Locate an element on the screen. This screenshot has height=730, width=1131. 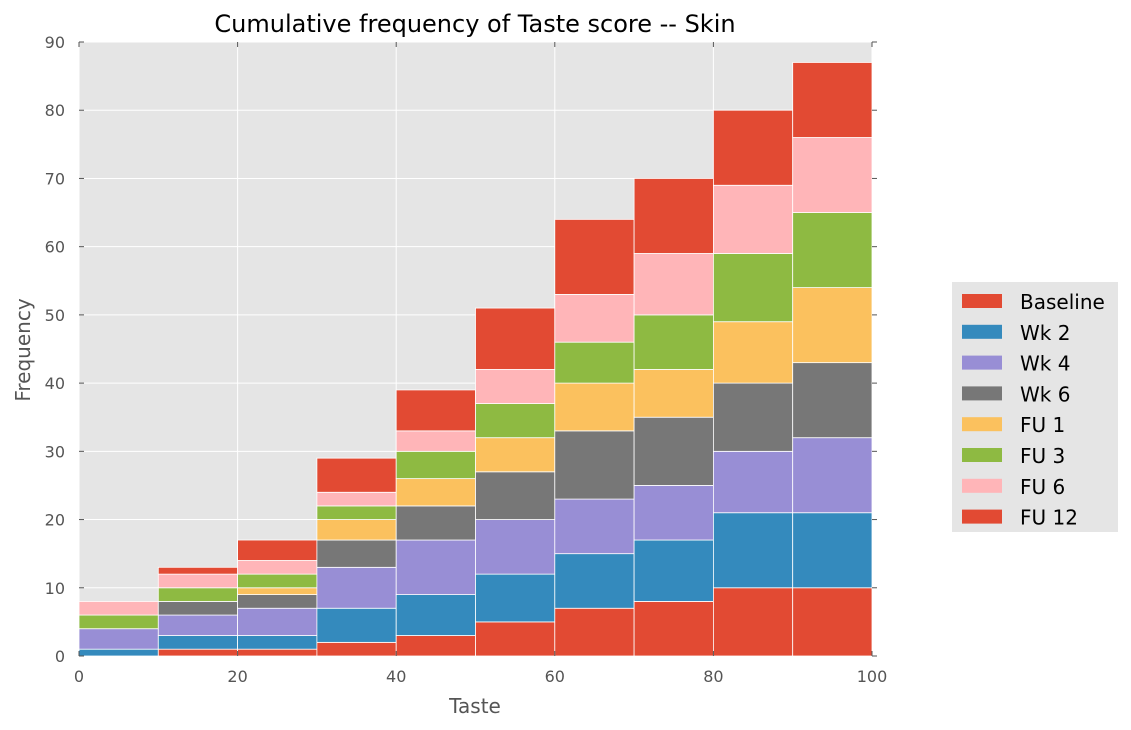
x-tick-label: 40 is located at coordinates (396, 676).